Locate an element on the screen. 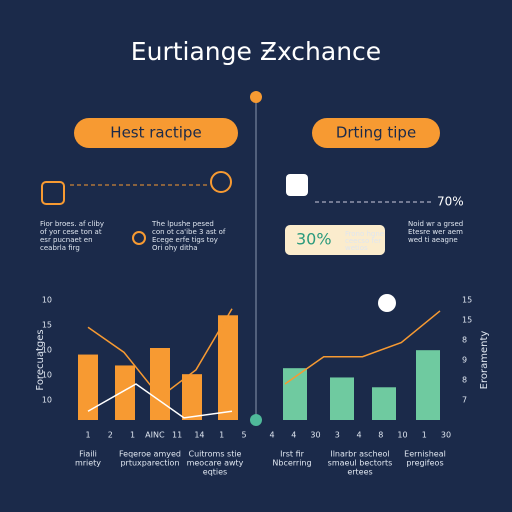 The image size is (512, 512). x-label: 11 is located at coordinates (177, 435).